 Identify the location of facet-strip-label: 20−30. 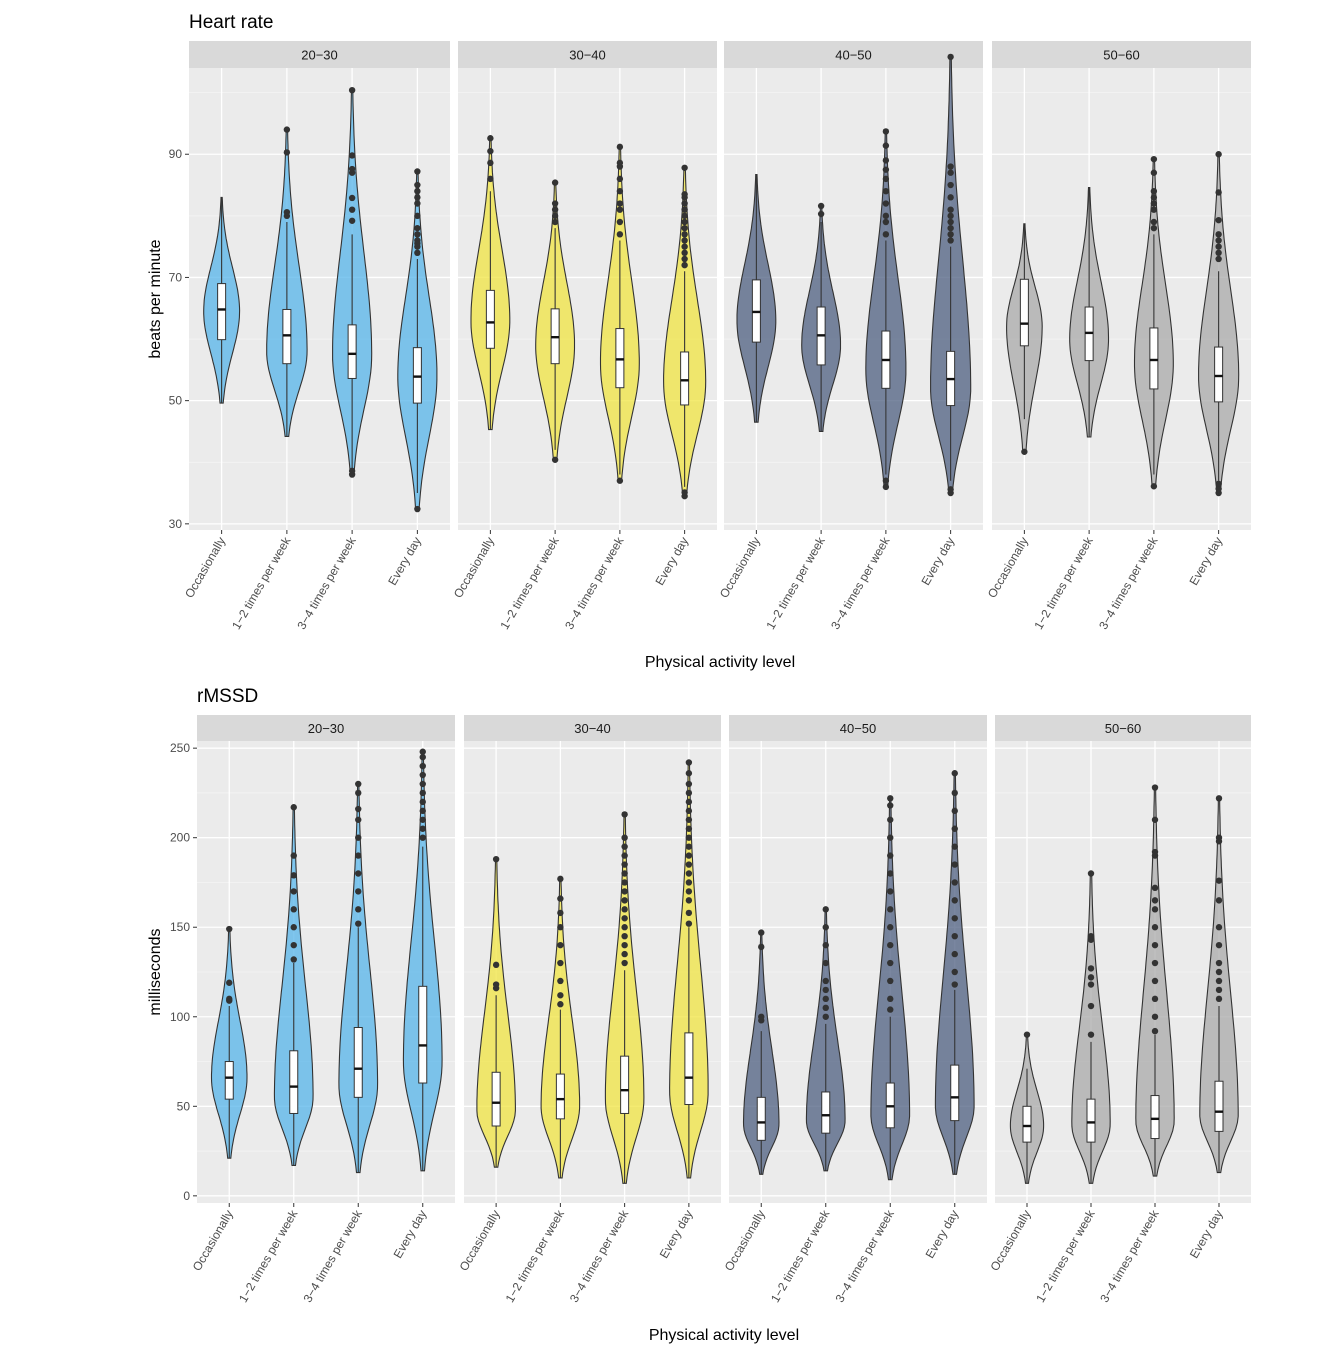
(326, 728).